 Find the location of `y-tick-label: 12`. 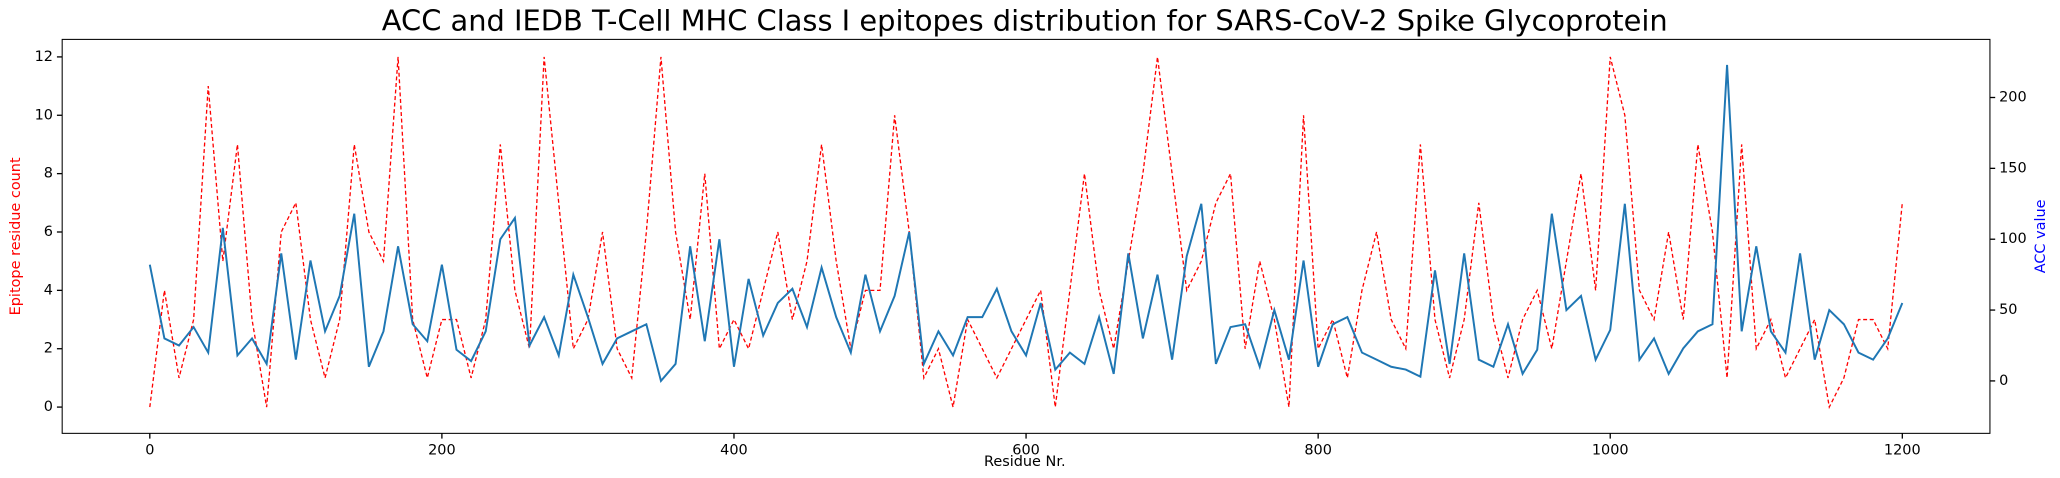

y-tick-label: 12 is located at coordinates (44, 57).